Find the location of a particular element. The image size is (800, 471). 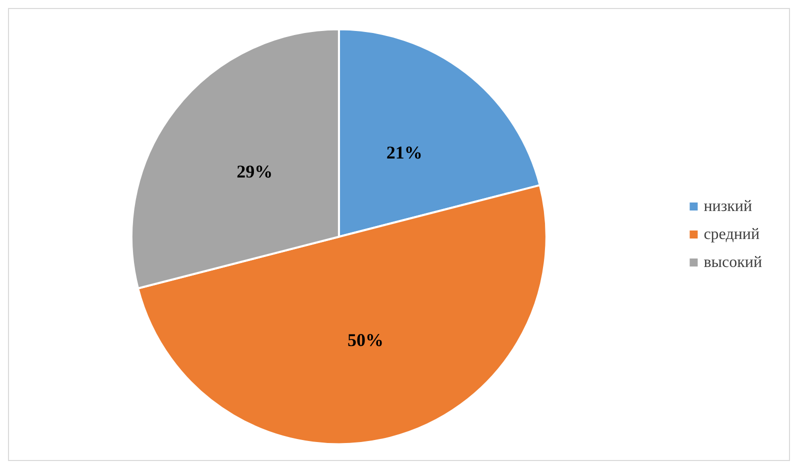

data-label: 21% is located at coordinates (404, 152).